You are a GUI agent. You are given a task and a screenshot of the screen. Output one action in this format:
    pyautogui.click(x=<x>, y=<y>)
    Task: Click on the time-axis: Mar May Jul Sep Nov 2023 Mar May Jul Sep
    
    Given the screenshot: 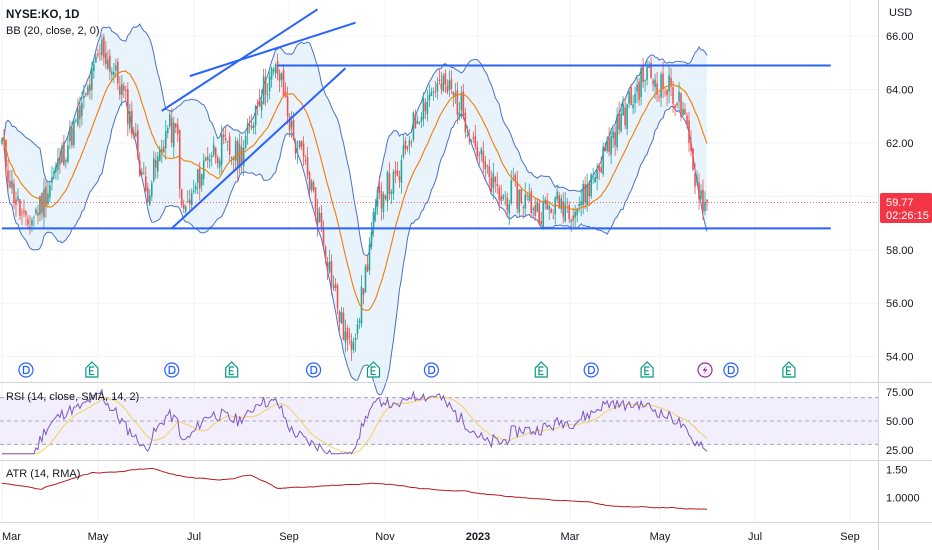 What is the action you would take?
    pyautogui.click(x=431, y=537)
    